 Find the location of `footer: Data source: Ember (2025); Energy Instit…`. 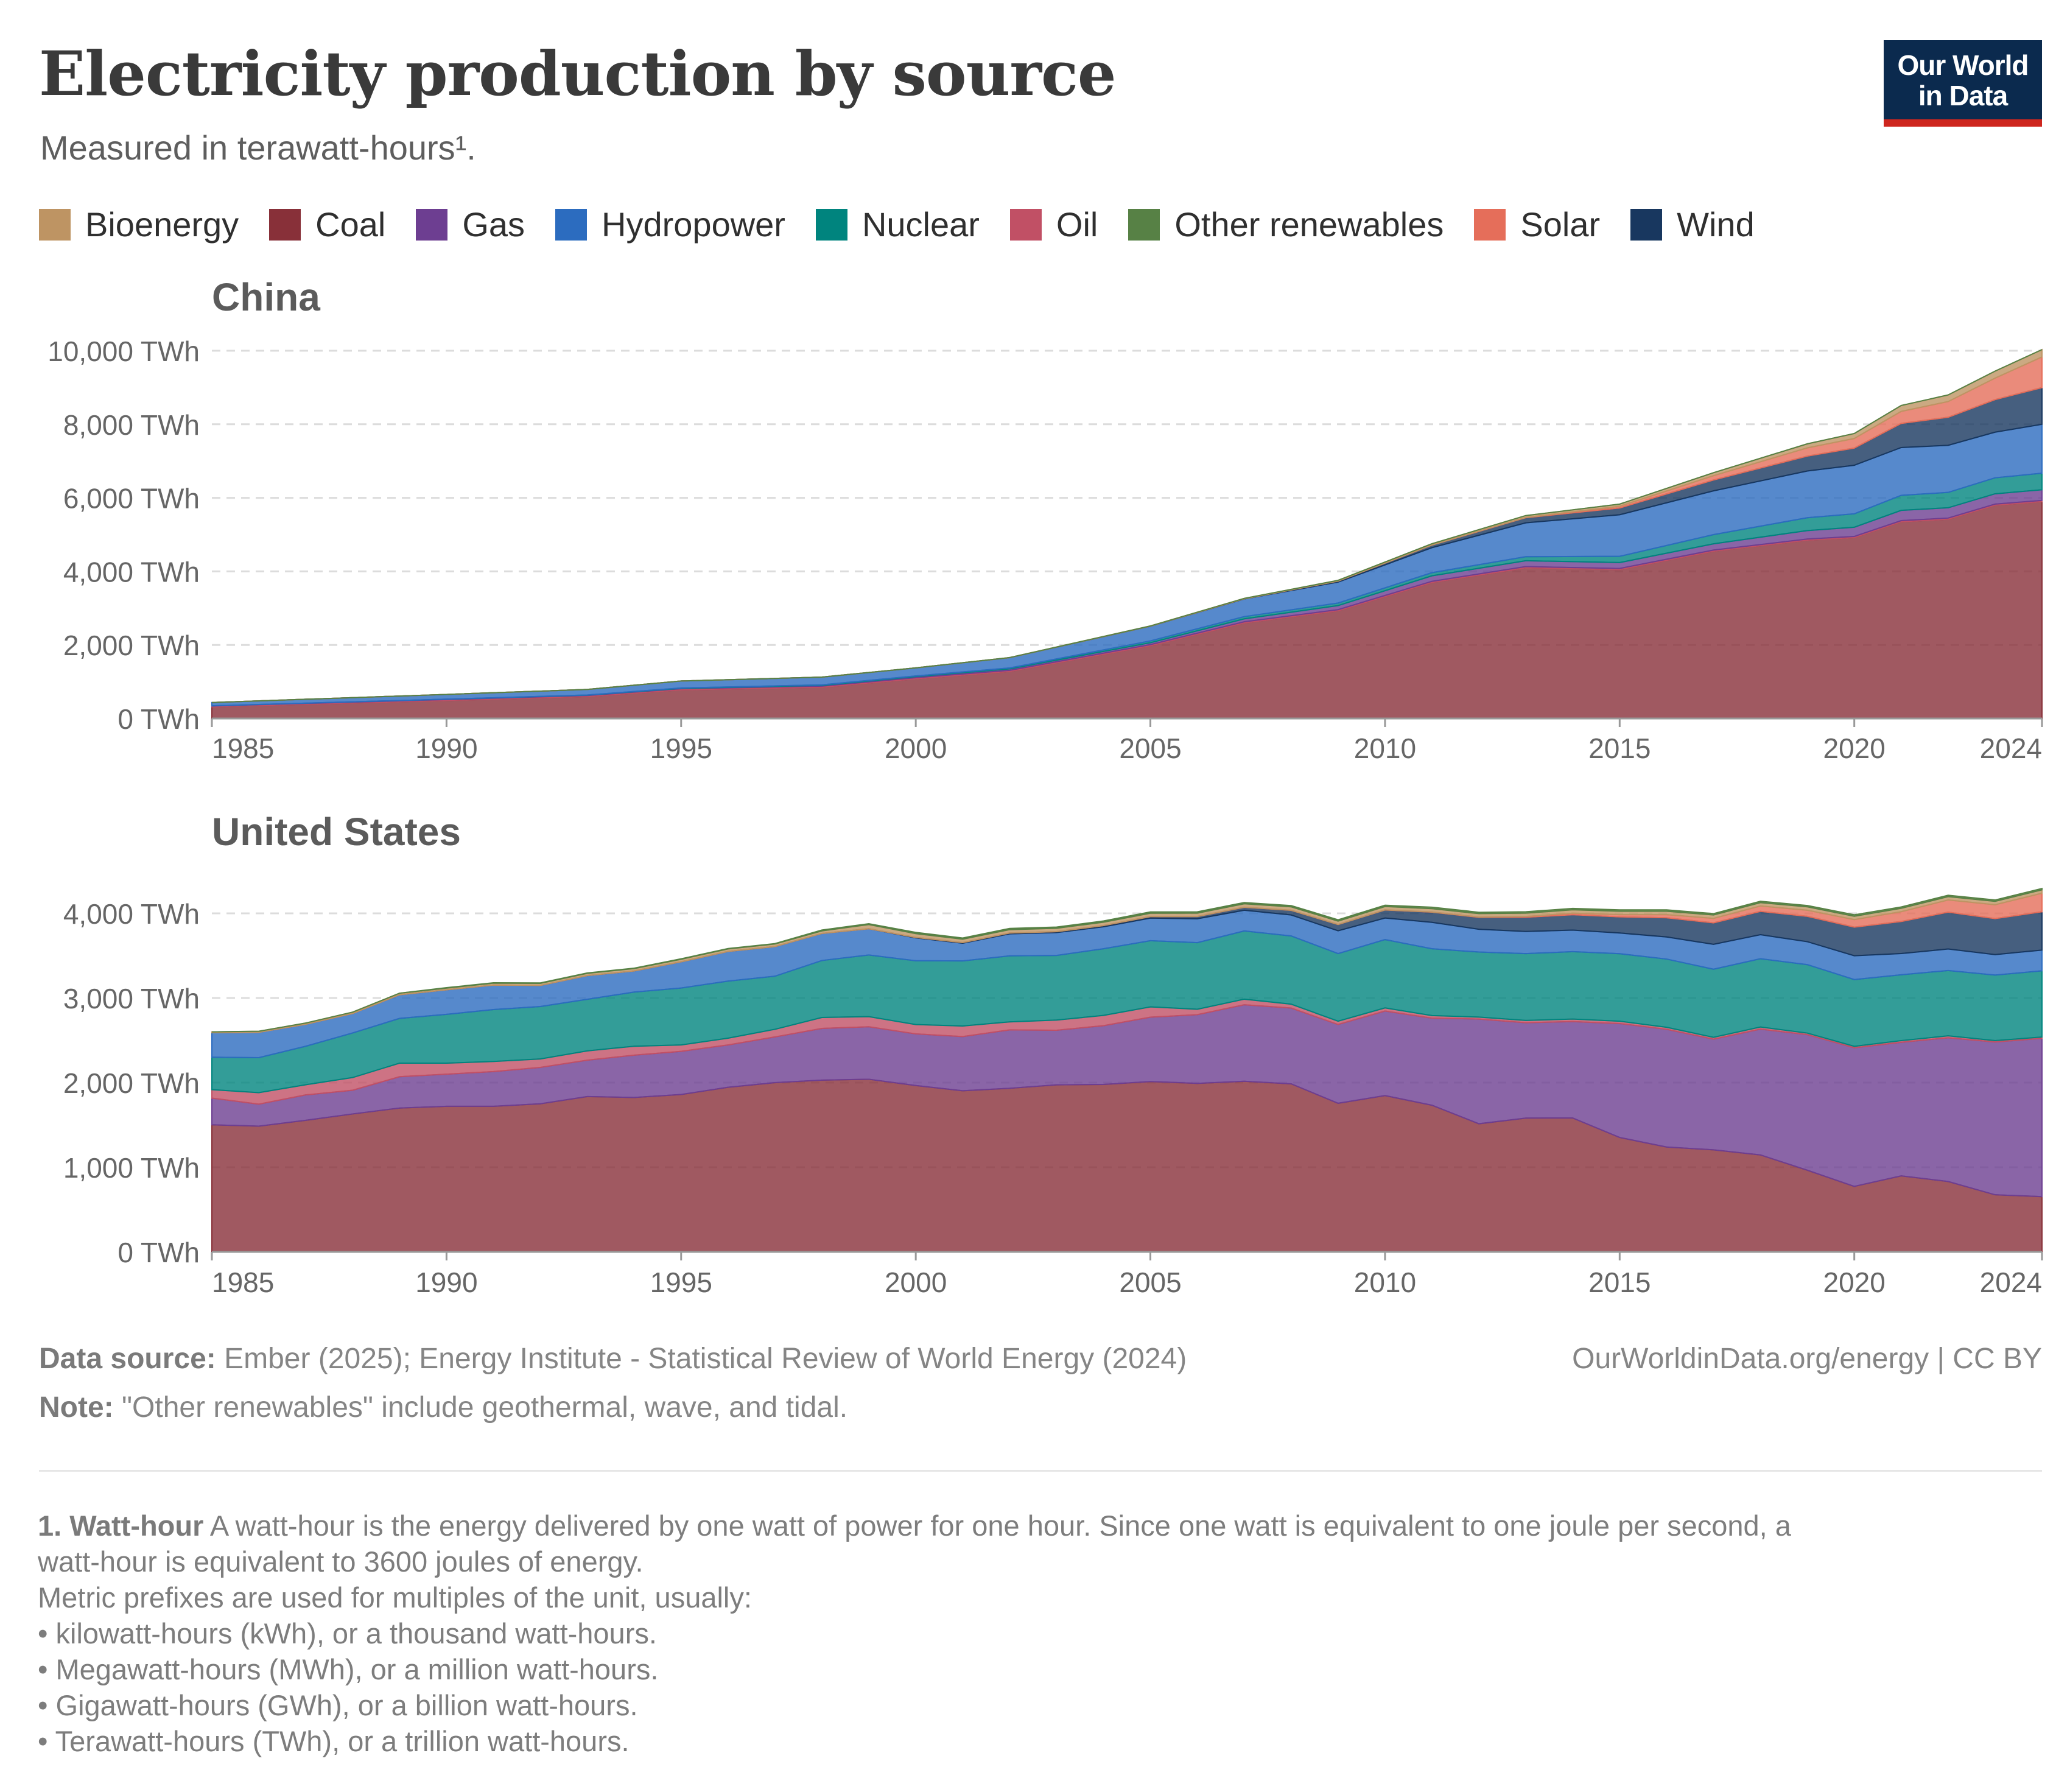

footer: Data source: Ember (2025); Energy Instit… is located at coordinates (1040, 1391).